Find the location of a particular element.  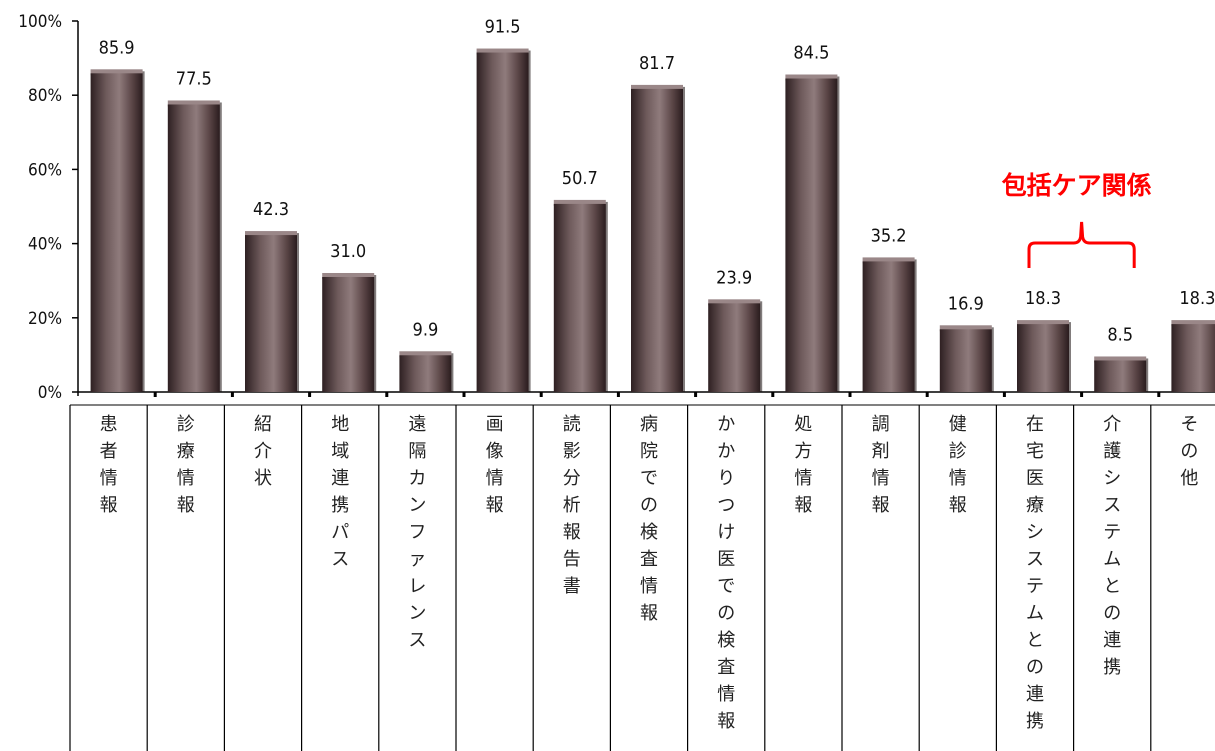

y-tick-label: 20% is located at coordinates (45, 319).